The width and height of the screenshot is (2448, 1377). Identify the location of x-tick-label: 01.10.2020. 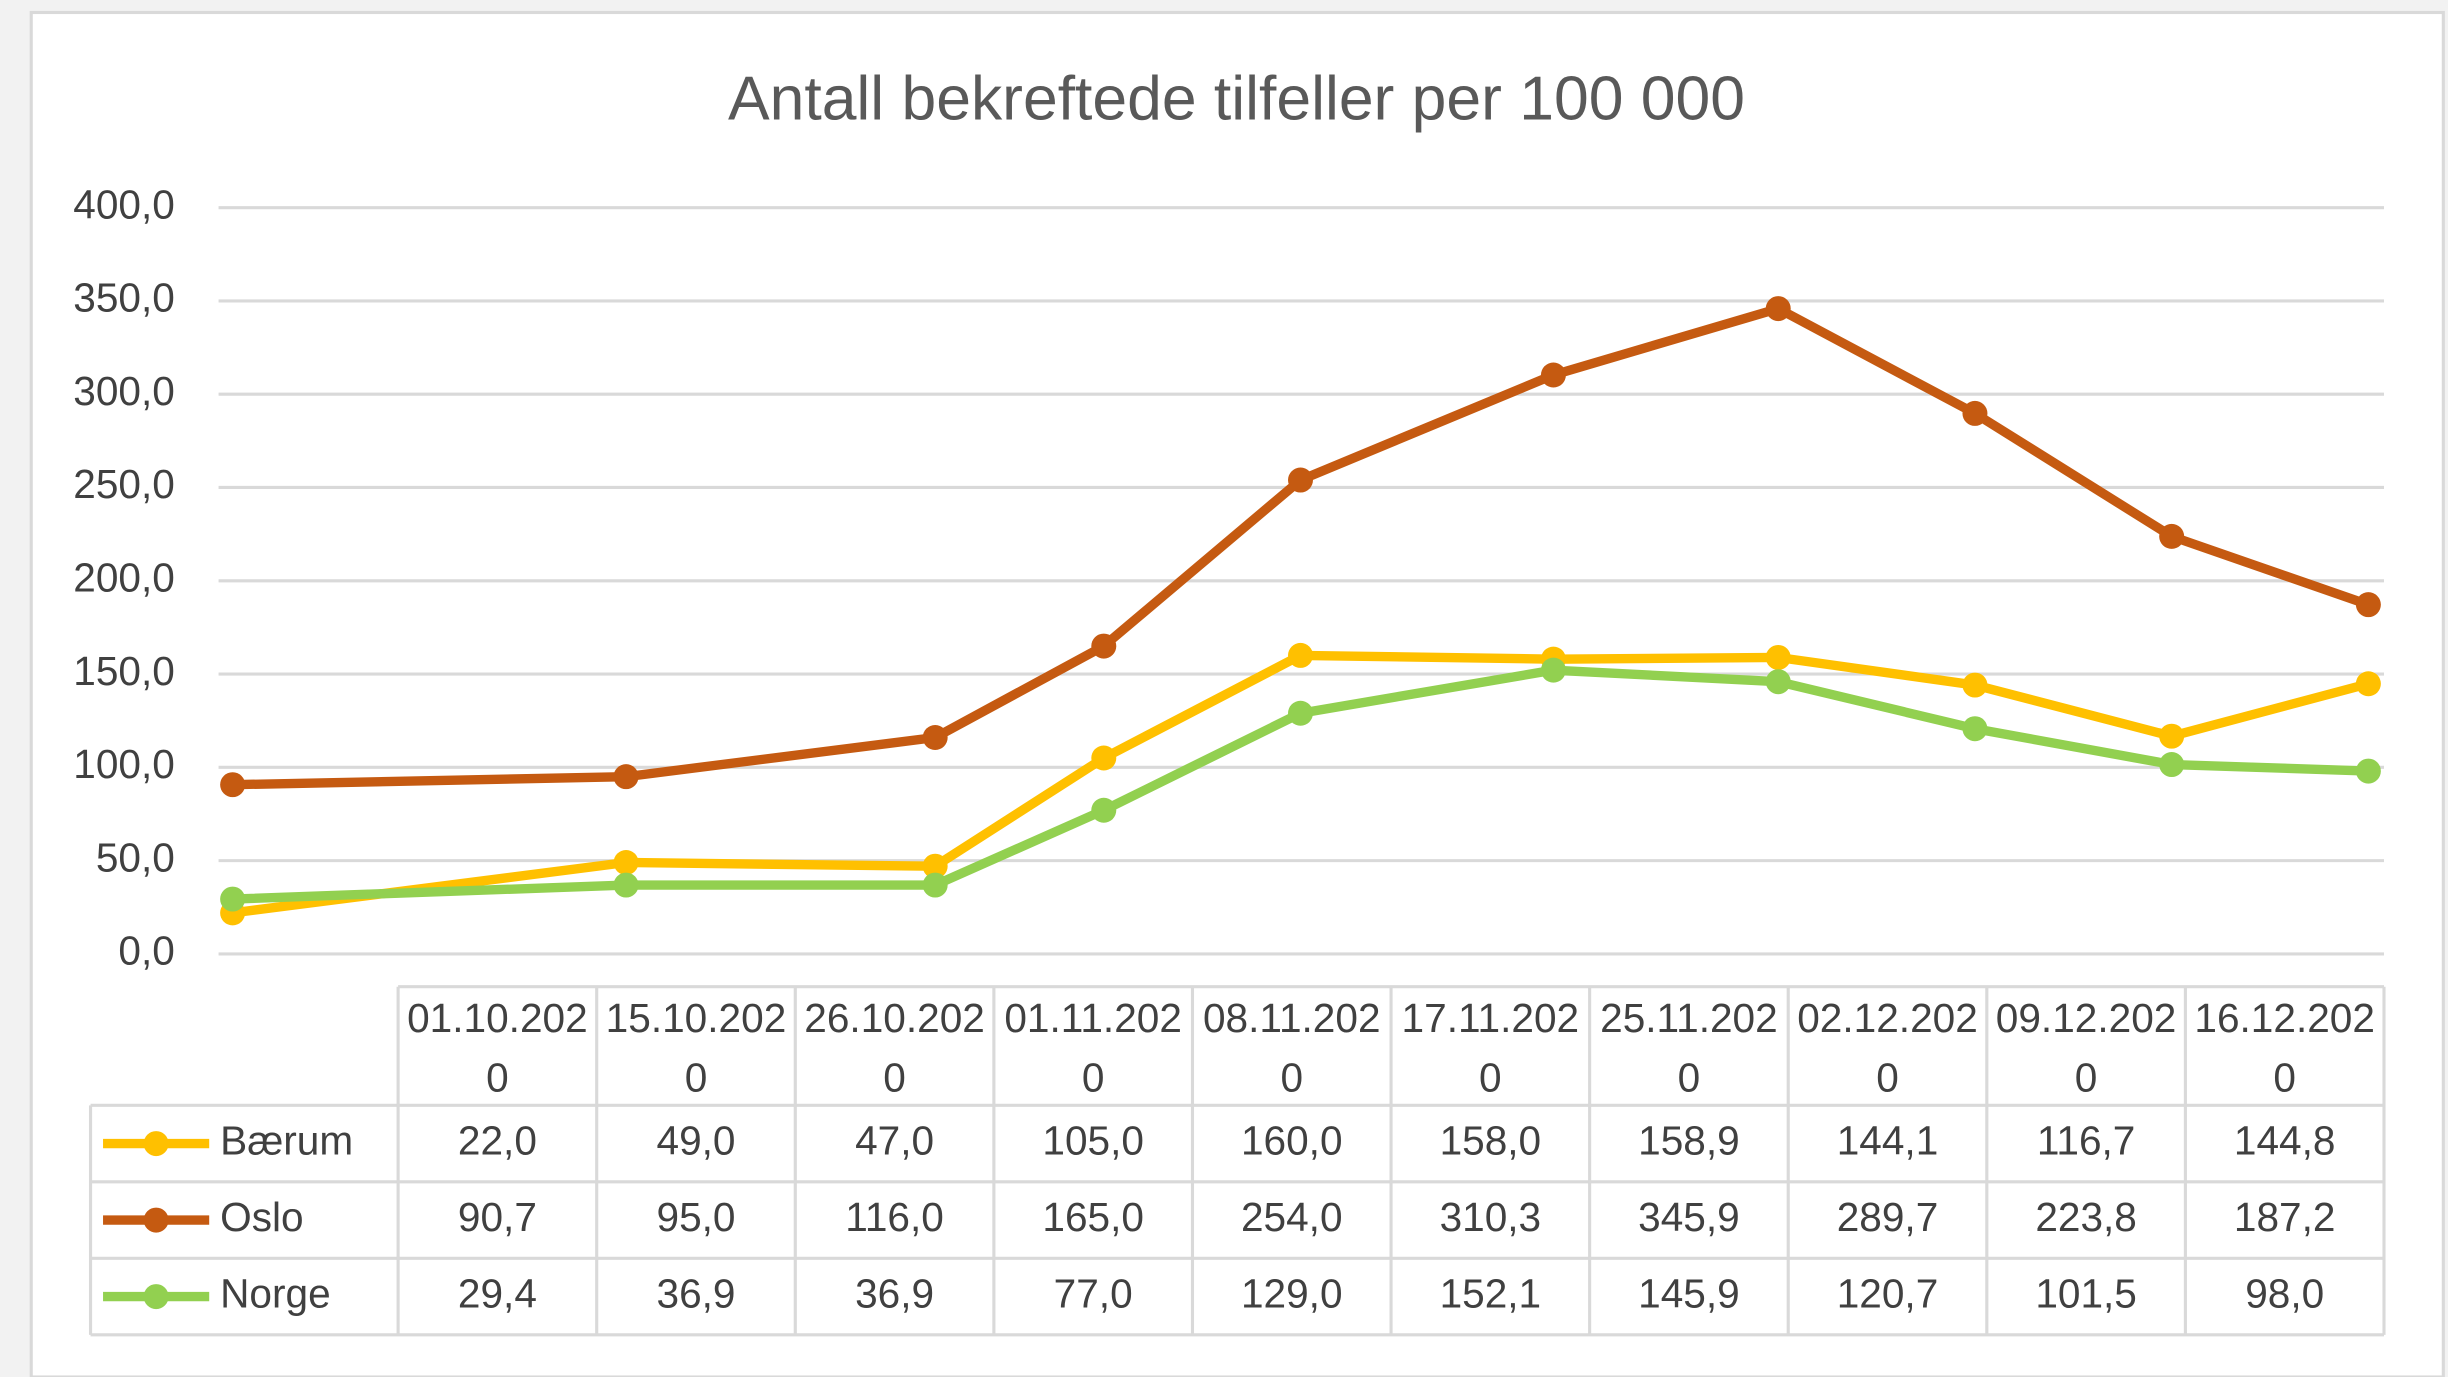
(497, 1047).